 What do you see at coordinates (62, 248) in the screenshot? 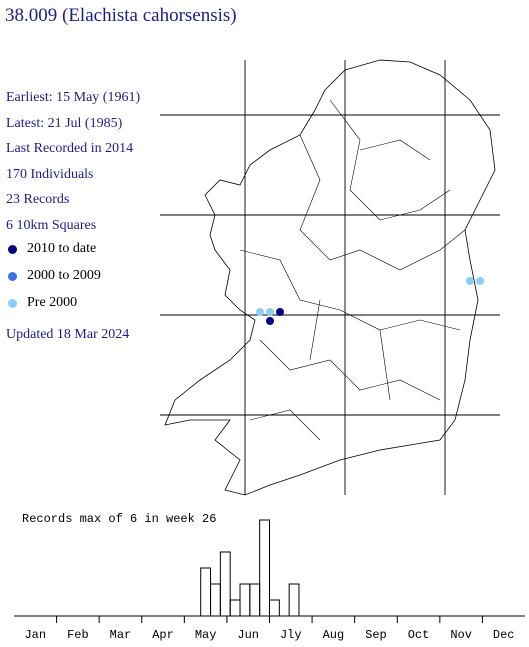
I see `legend-label: 2010 to date` at bounding box center [62, 248].